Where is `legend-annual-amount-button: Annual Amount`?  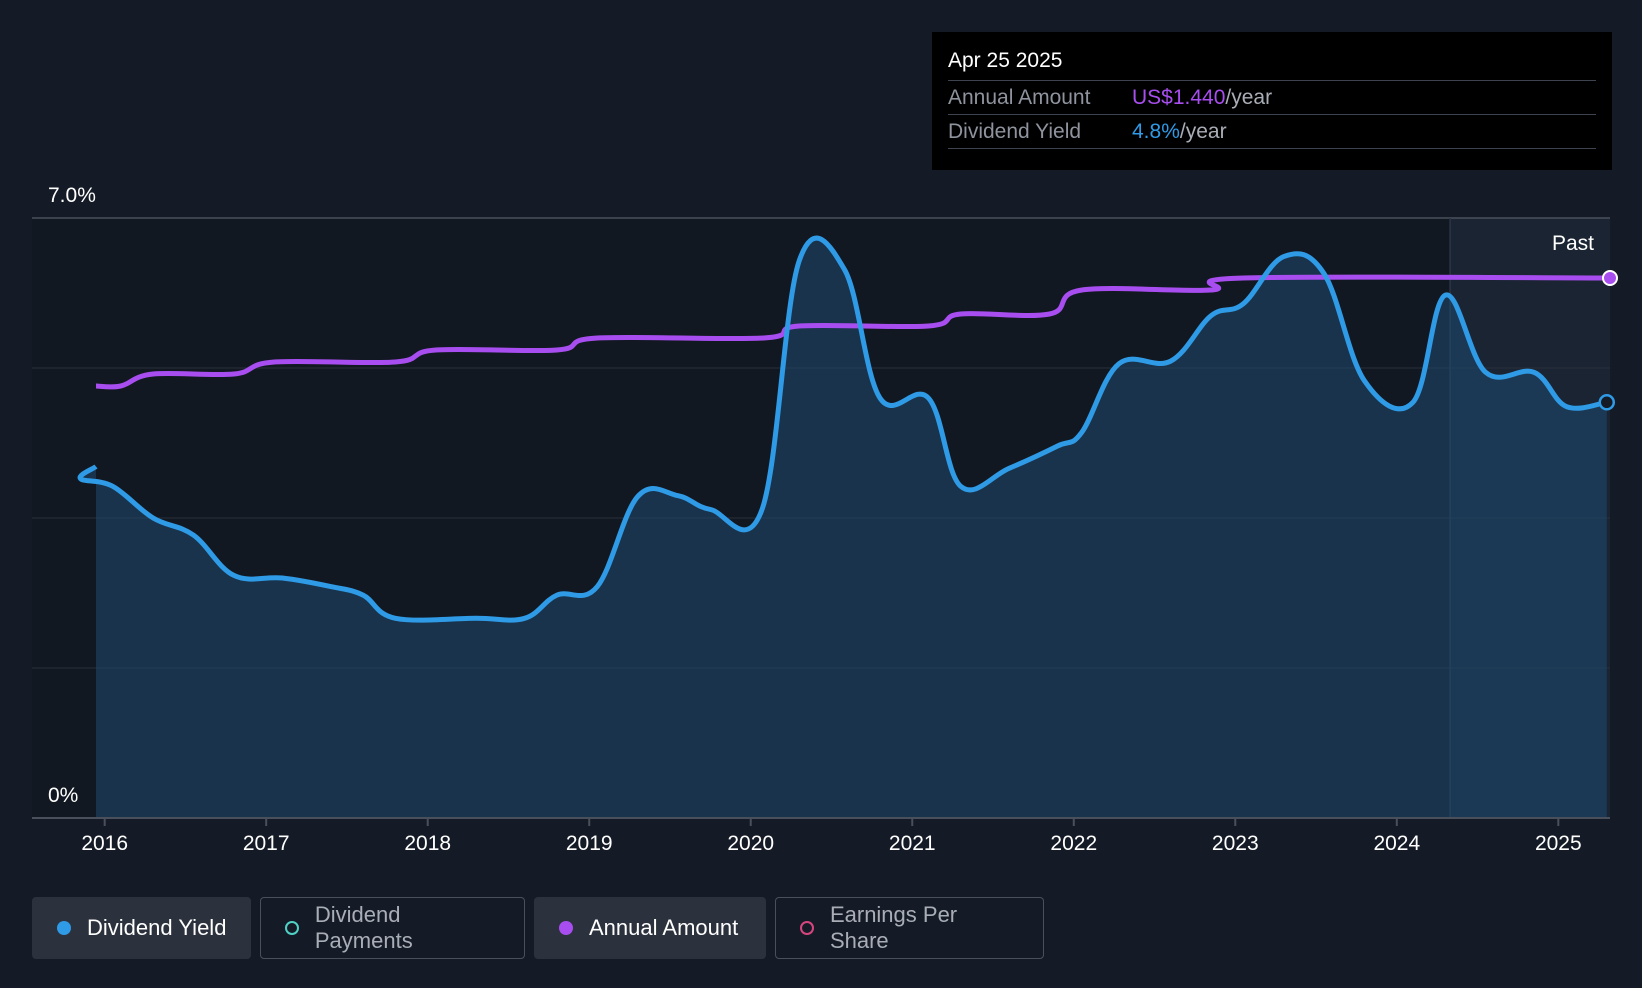
legend-annual-amount-button: Annual Amount is located at coordinates (650, 928).